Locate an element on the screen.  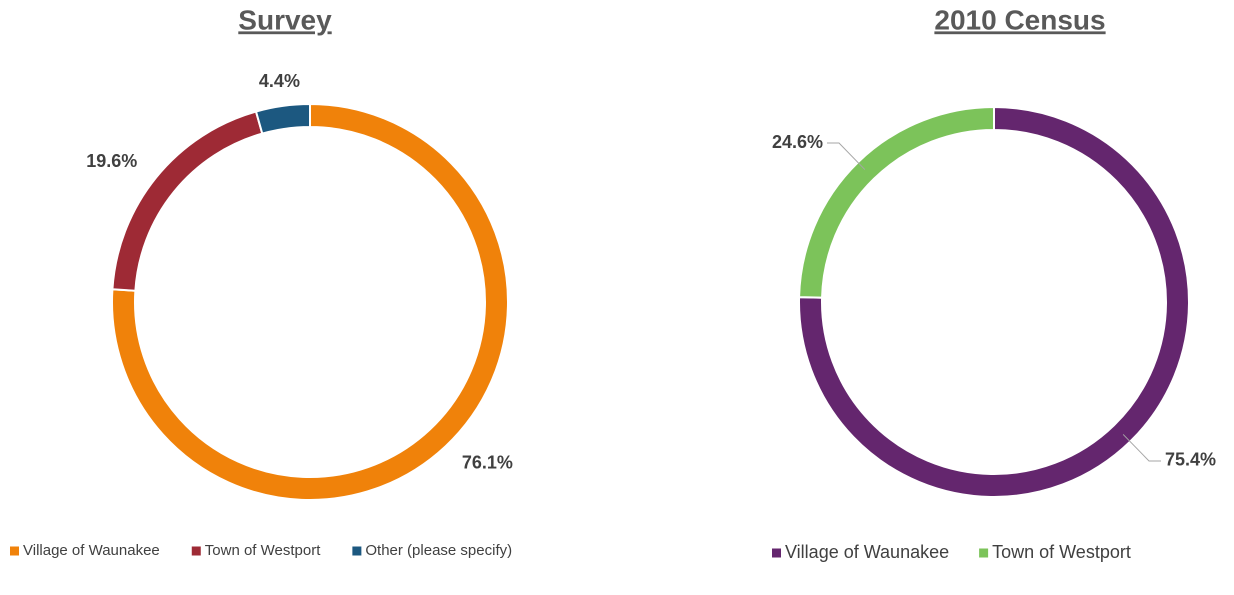
data-label: 75.4% is located at coordinates (1190, 460).